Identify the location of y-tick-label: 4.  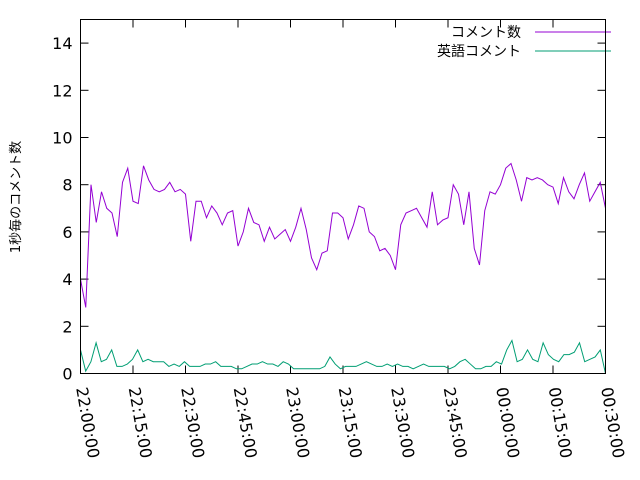
(67, 279).